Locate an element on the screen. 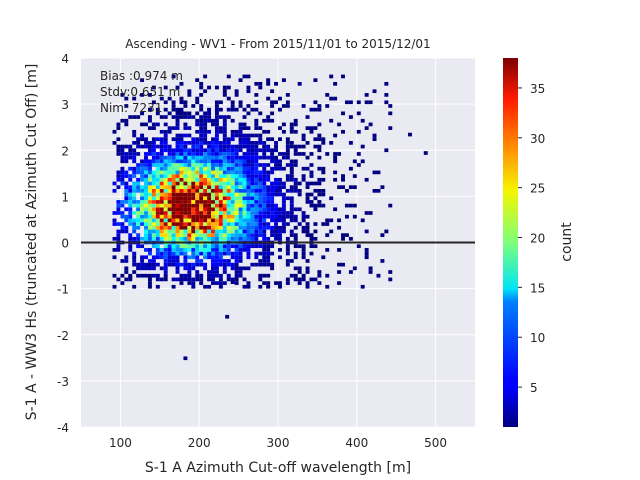  y-tick-label: 1 is located at coordinates (65, 197).